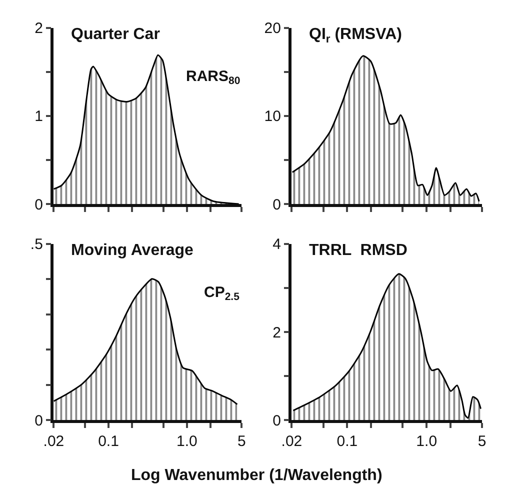 This screenshot has width=508, height=503. What do you see at coordinates (36, 245) in the screenshot?
I see `y-tick-label: .5` at bounding box center [36, 245].